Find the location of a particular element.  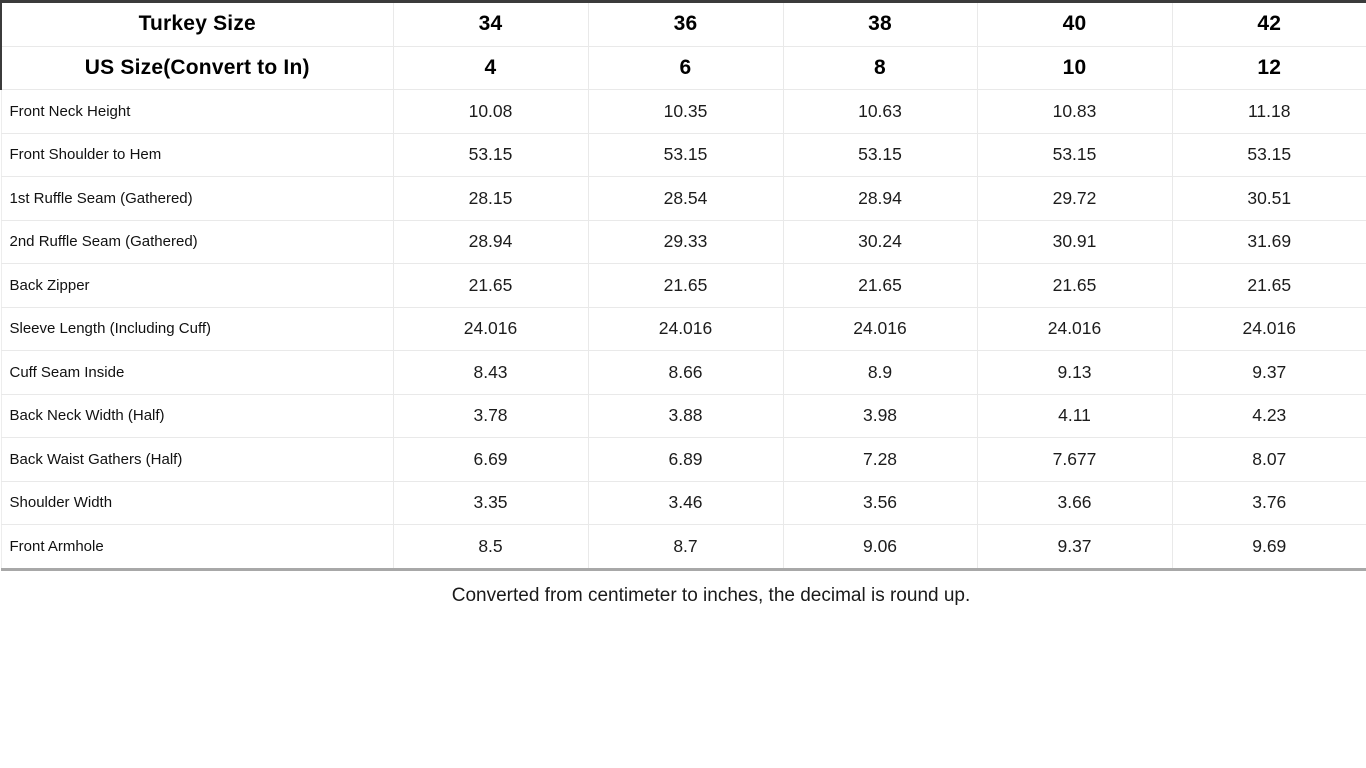

us-size-10: 10 is located at coordinates (1074, 67).